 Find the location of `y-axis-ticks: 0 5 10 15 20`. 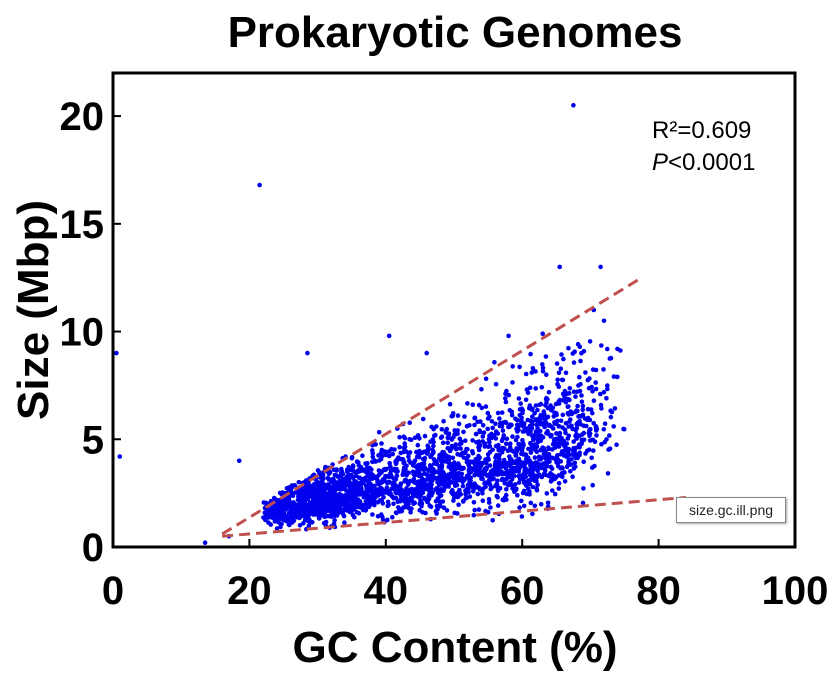

y-axis-ticks: 0 5 10 15 20 is located at coordinates (90, 332).